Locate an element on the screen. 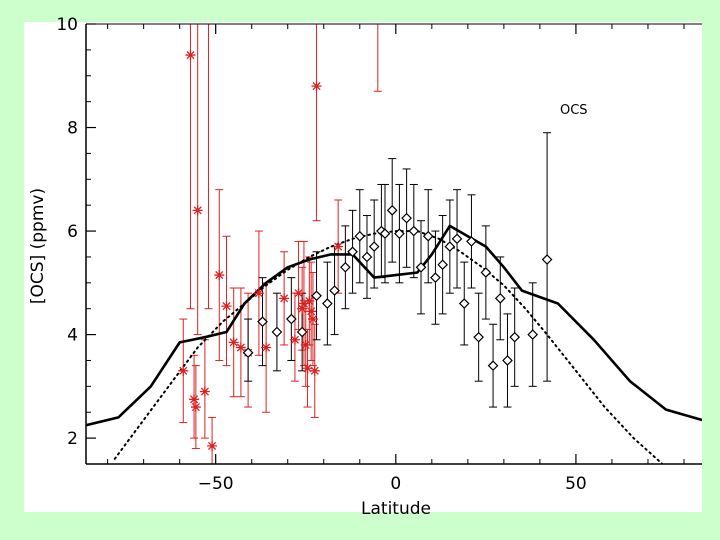  ocs-annotation: OCS is located at coordinates (574, 110).